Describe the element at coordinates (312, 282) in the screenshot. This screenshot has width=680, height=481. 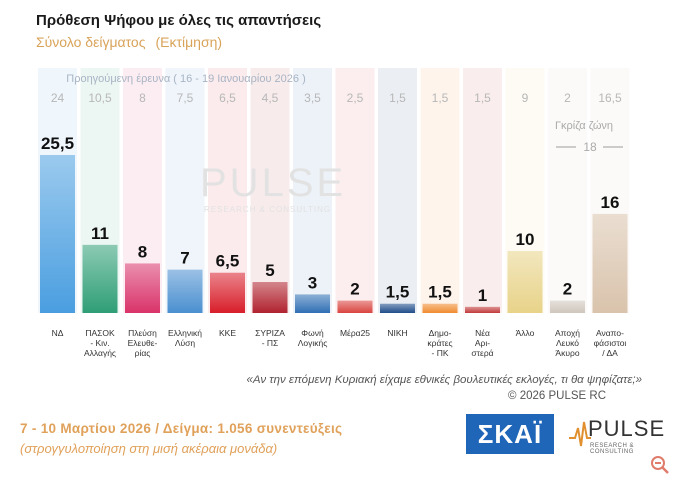
I see `value-label-6: 3` at that location.